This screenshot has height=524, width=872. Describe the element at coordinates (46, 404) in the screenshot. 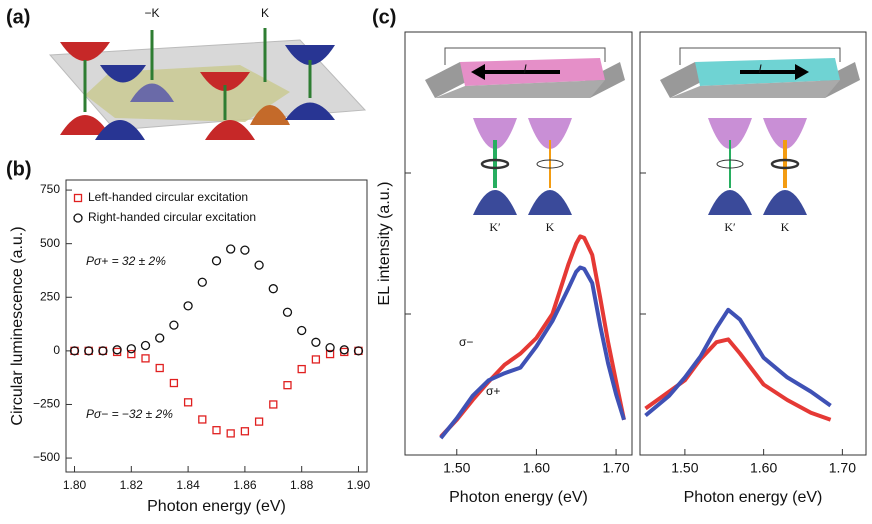

I see `y-tick-label: −250` at that location.